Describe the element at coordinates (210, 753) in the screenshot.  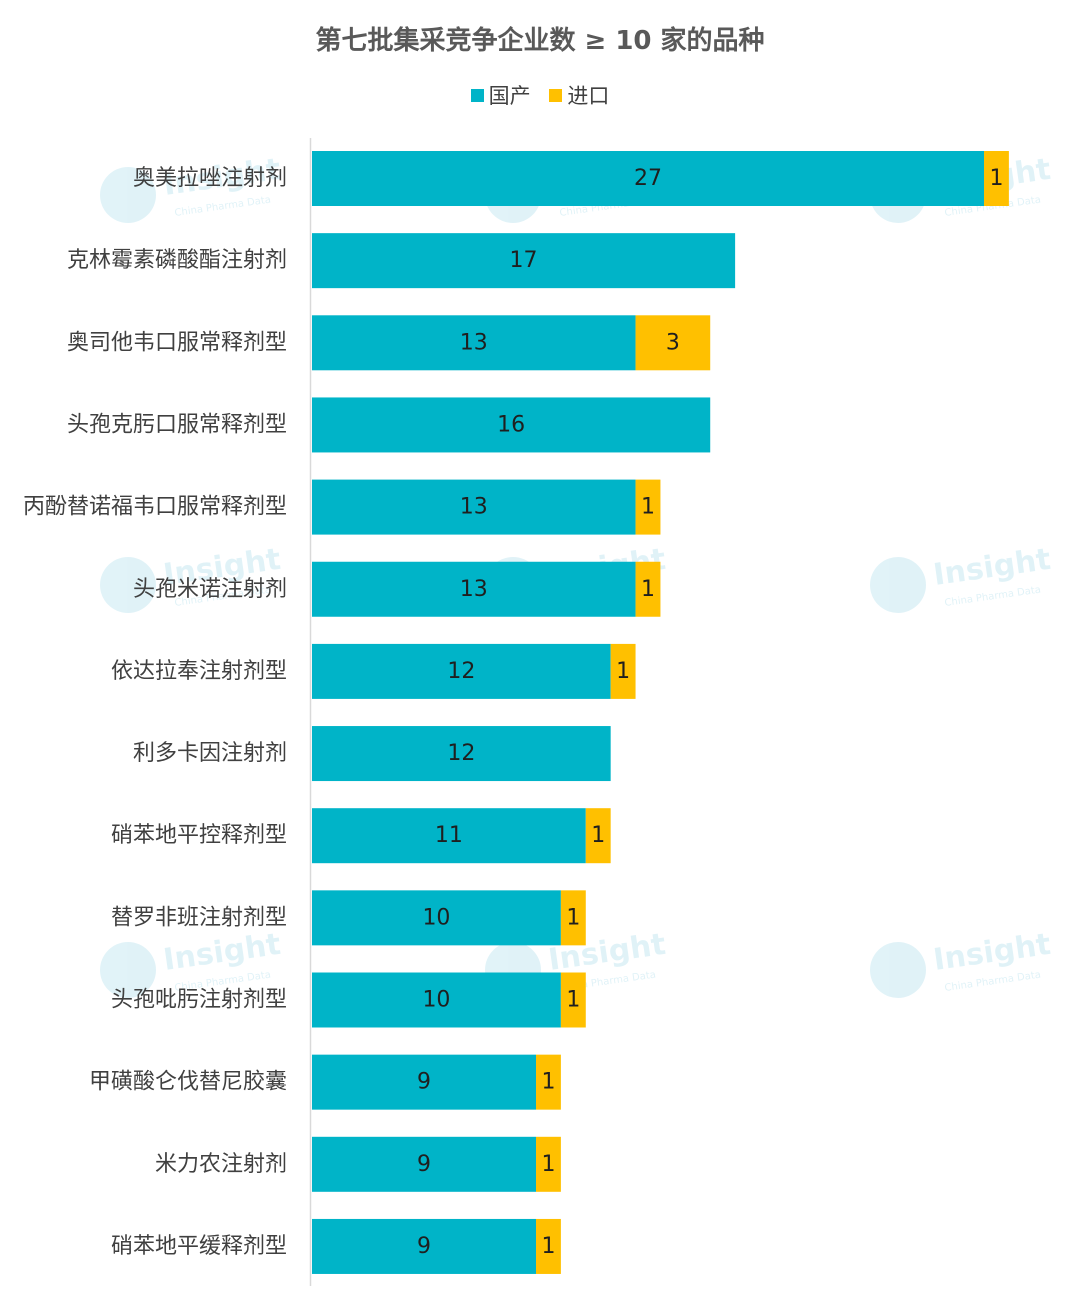
I see `category-label: 利多卡因注射剂` at that location.